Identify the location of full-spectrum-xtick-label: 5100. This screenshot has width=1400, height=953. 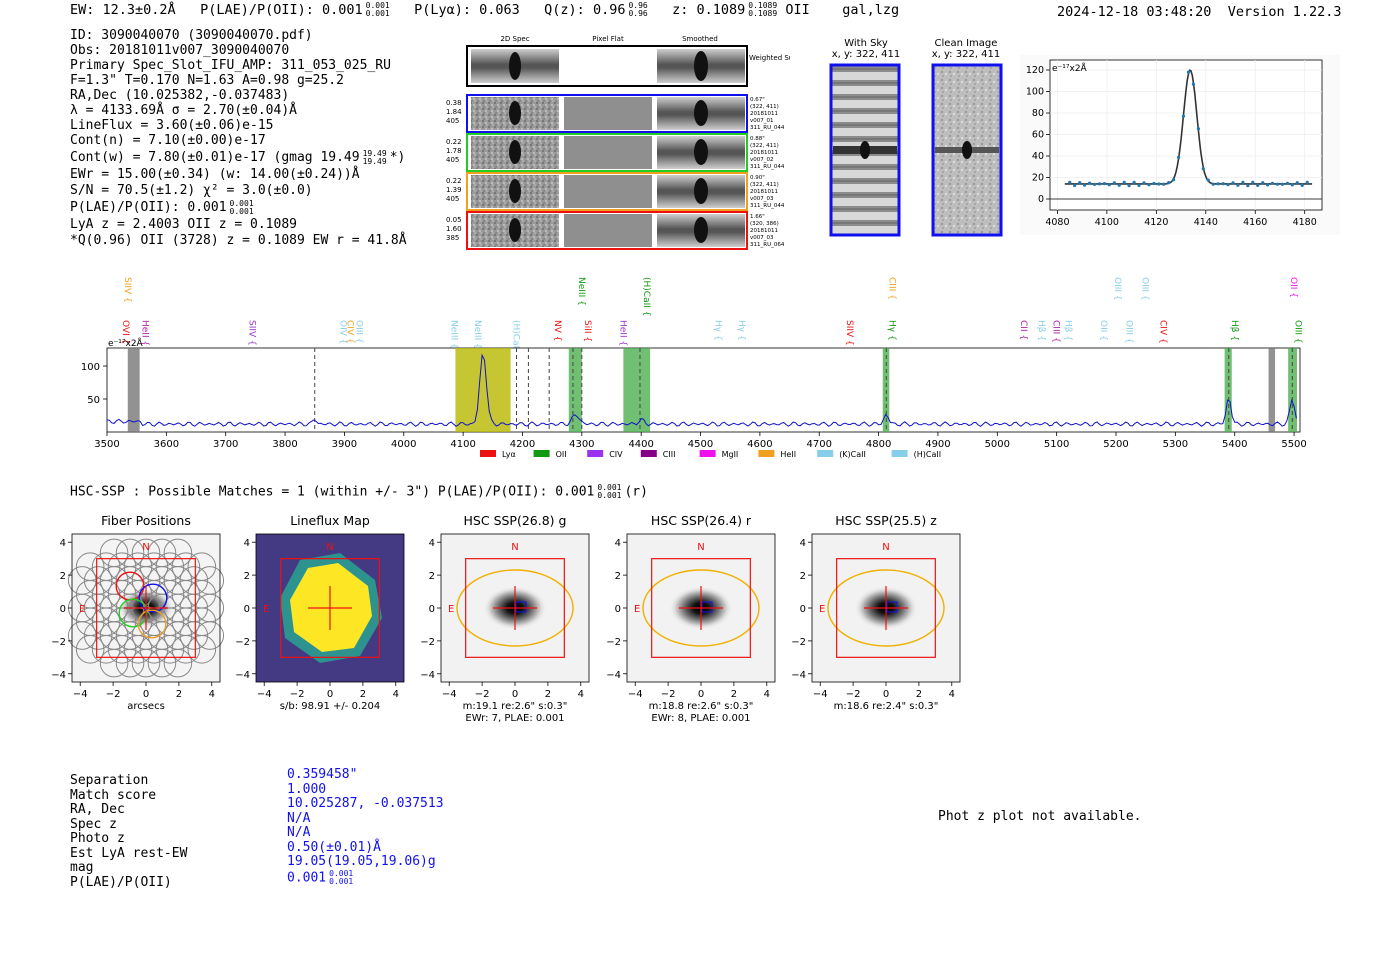
(1056, 444).